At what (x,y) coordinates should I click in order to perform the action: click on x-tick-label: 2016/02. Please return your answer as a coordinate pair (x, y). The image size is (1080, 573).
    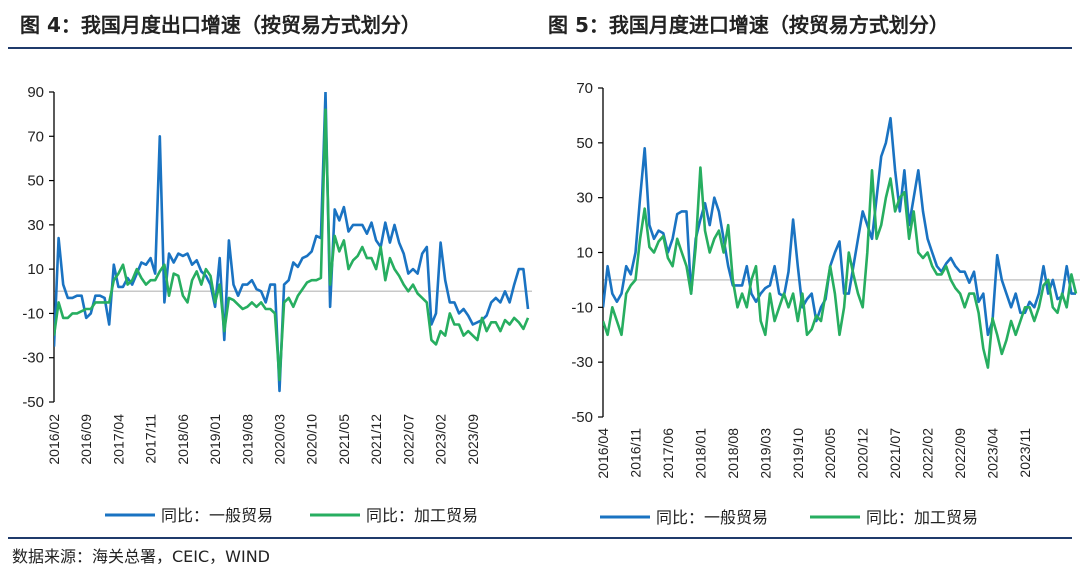
    Looking at the image, I should click on (54, 439).